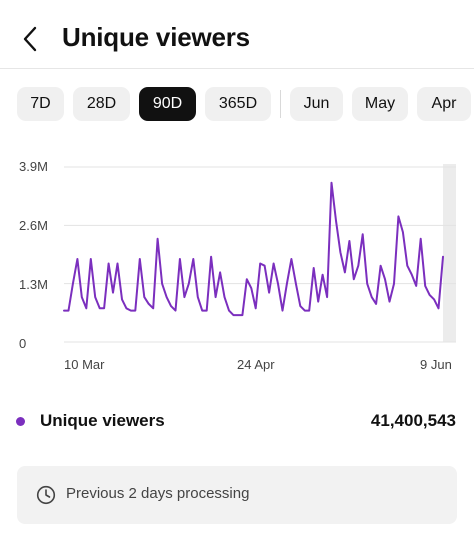 The image size is (474, 540). What do you see at coordinates (46, 495) in the screenshot?
I see `clock-icon` at bounding box center [46, 495].